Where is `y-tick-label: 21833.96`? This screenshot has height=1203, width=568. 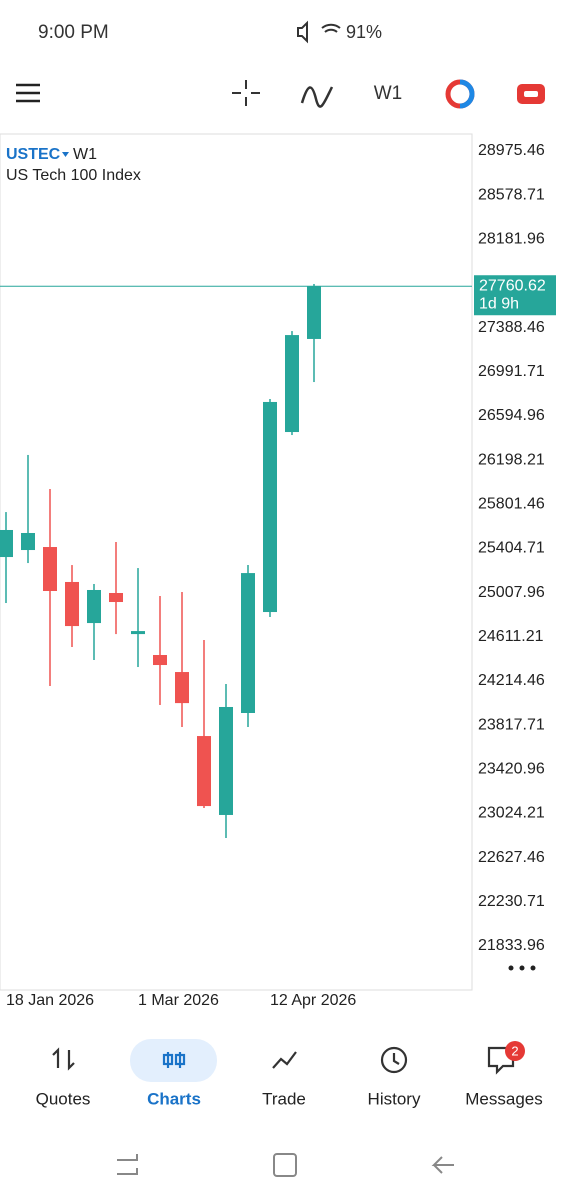
y-tick-label: 21833.96 is located at coordinates (511, 945).